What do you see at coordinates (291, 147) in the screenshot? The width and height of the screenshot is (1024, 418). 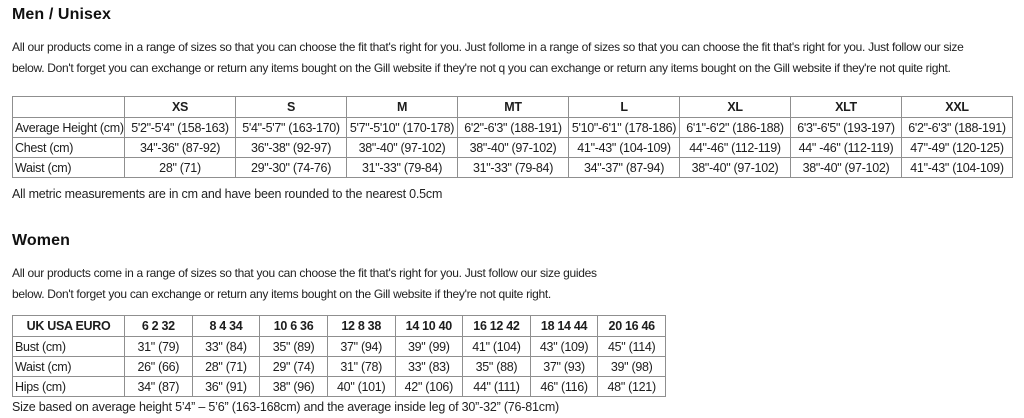 I see `size-value-cell: 36"-38" (92-97)` at bounding box center [291, 147].